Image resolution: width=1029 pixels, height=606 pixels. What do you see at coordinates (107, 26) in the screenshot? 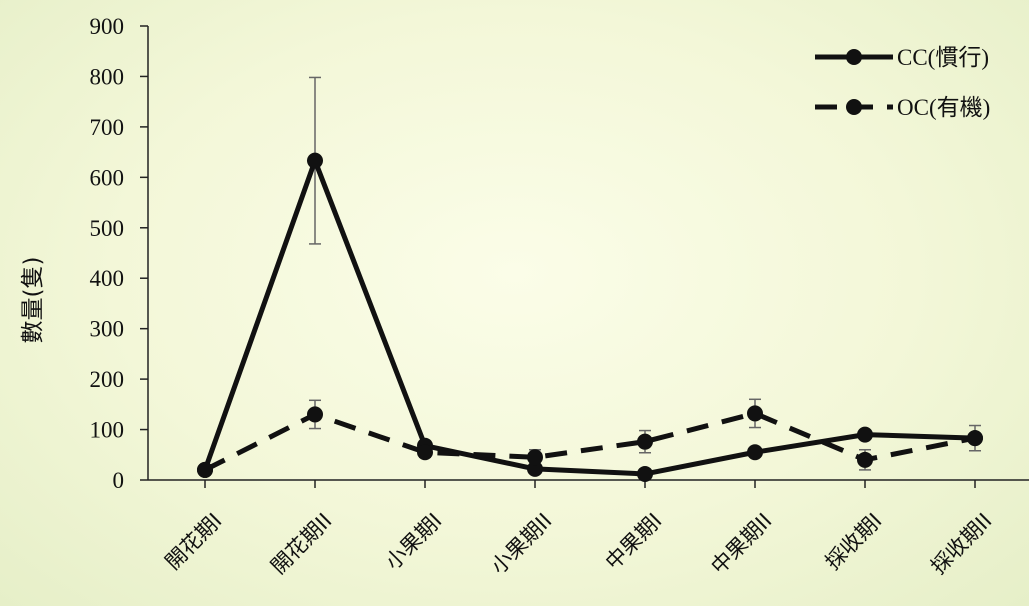
I see `y-tick-label: 900` at bounding box center [107, 26].